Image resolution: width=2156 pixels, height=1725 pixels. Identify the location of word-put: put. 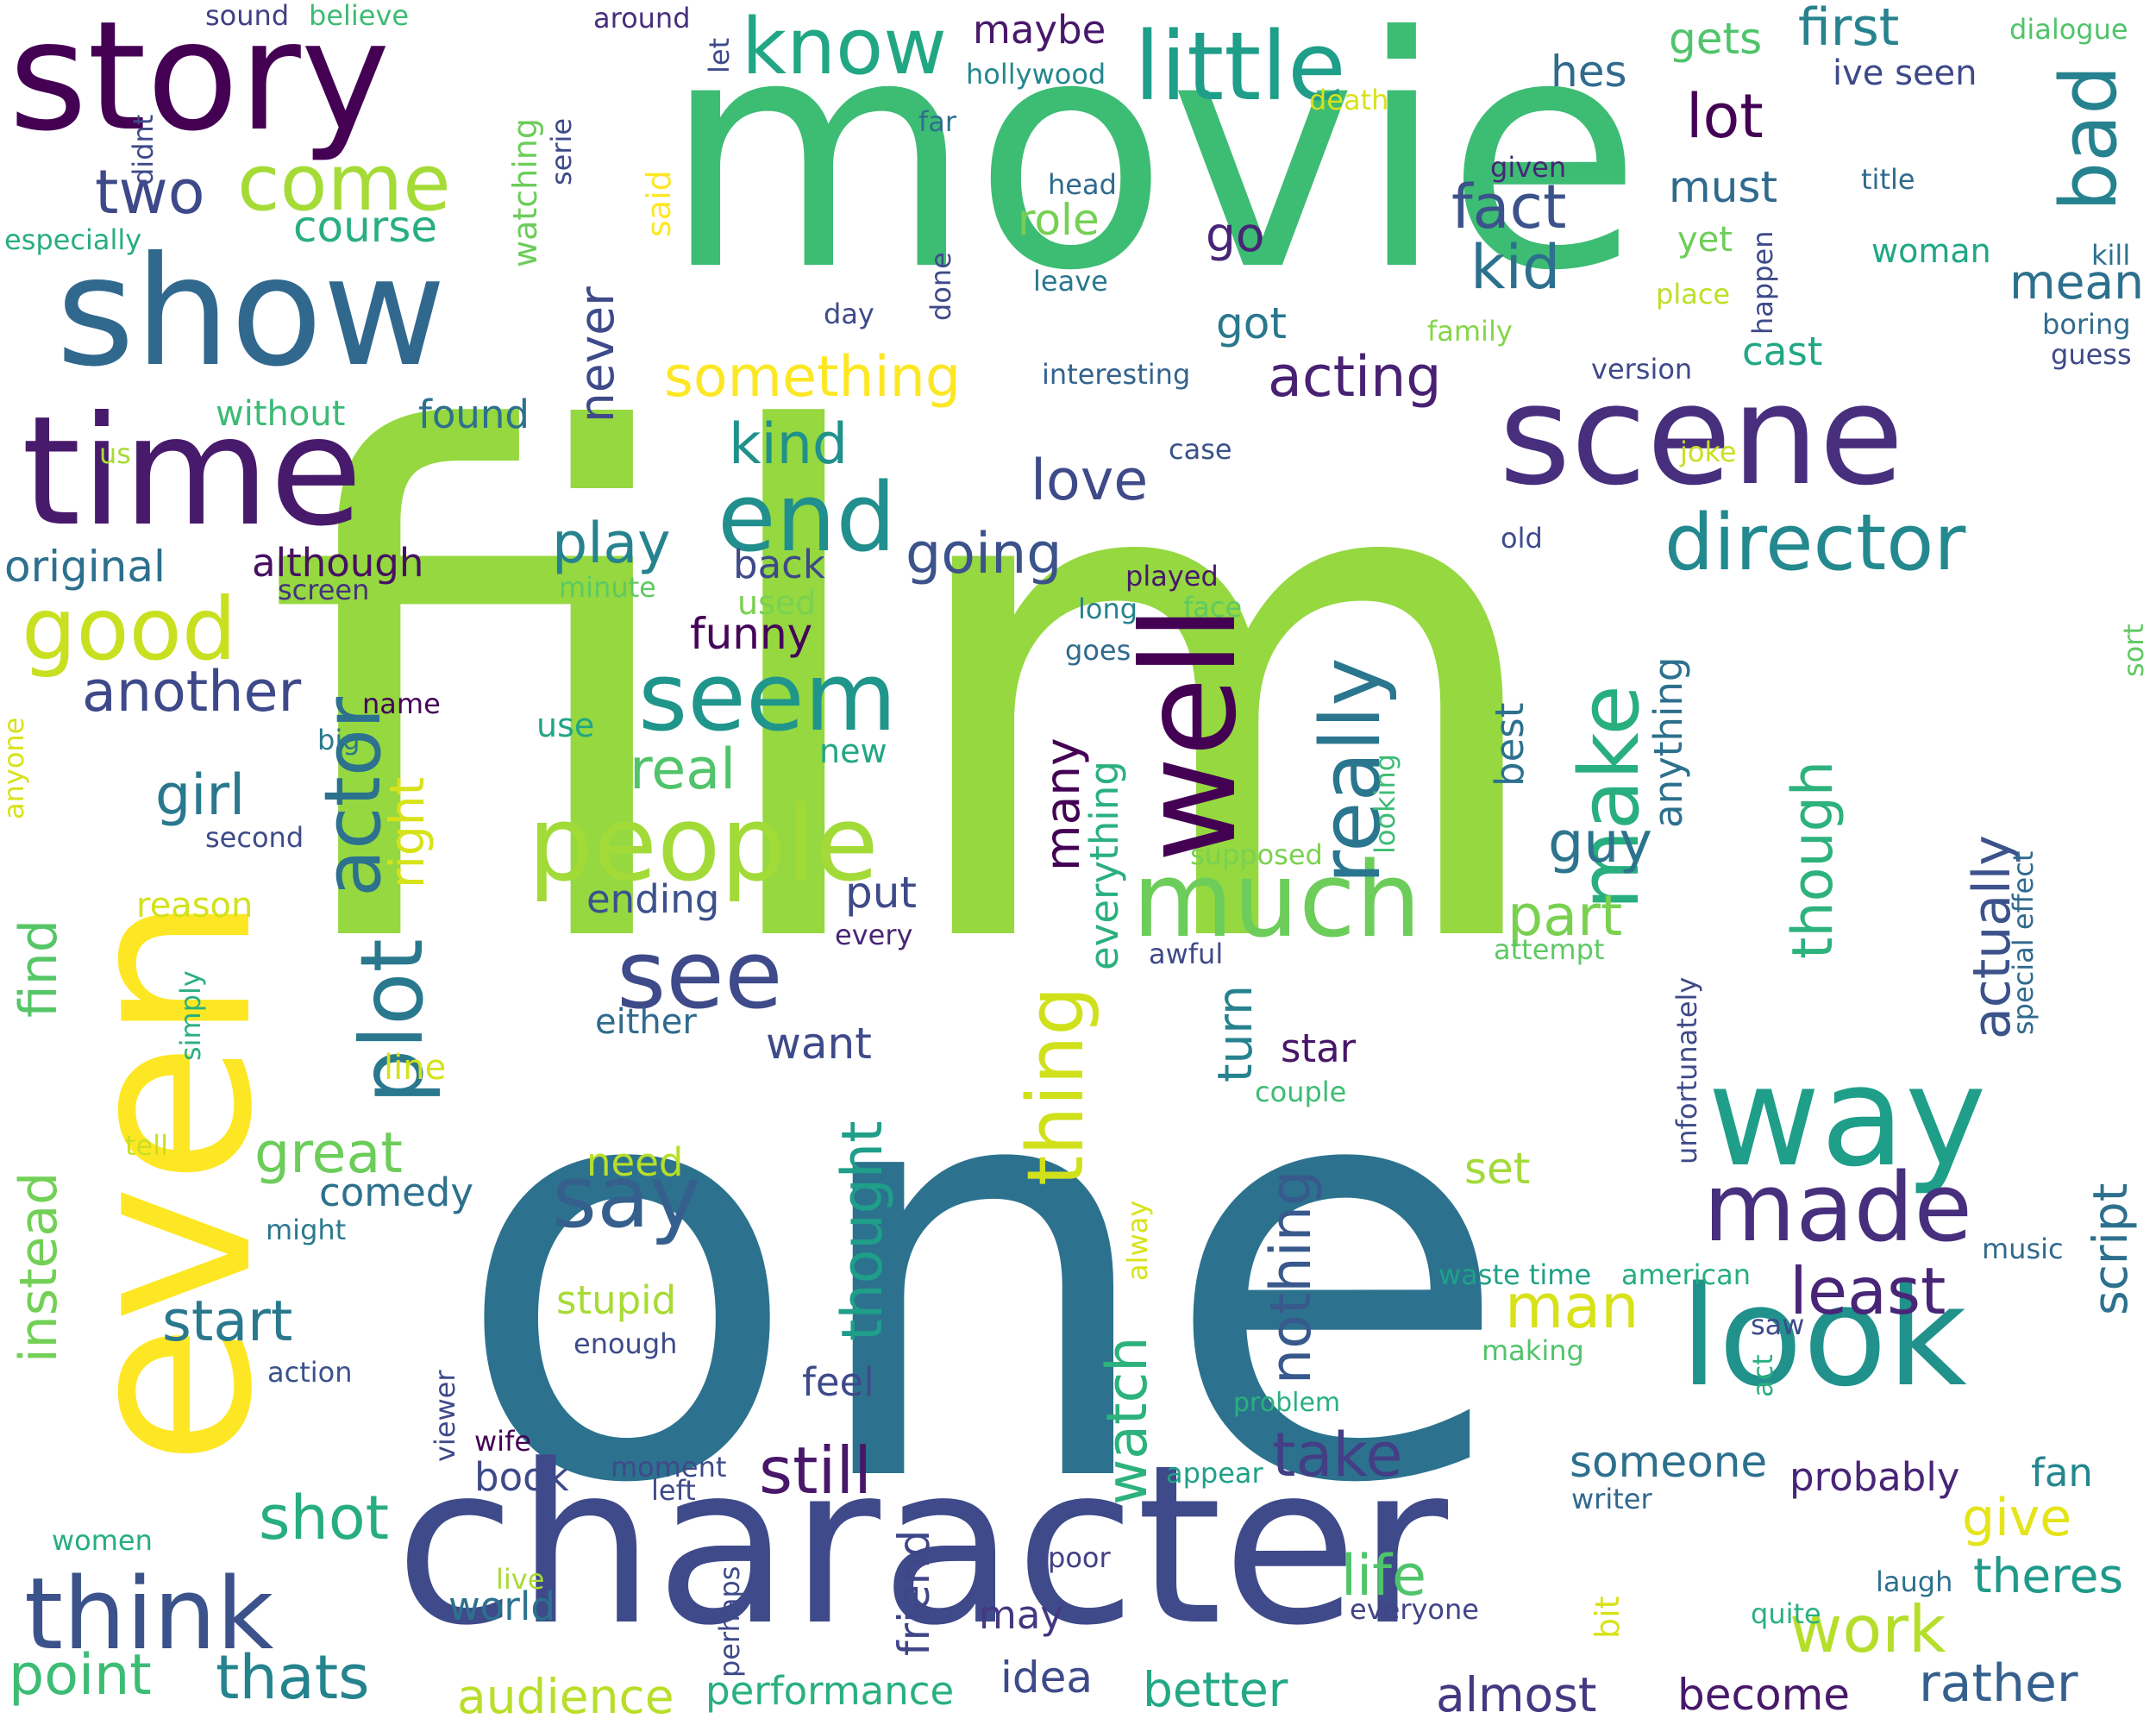
(881, 893).